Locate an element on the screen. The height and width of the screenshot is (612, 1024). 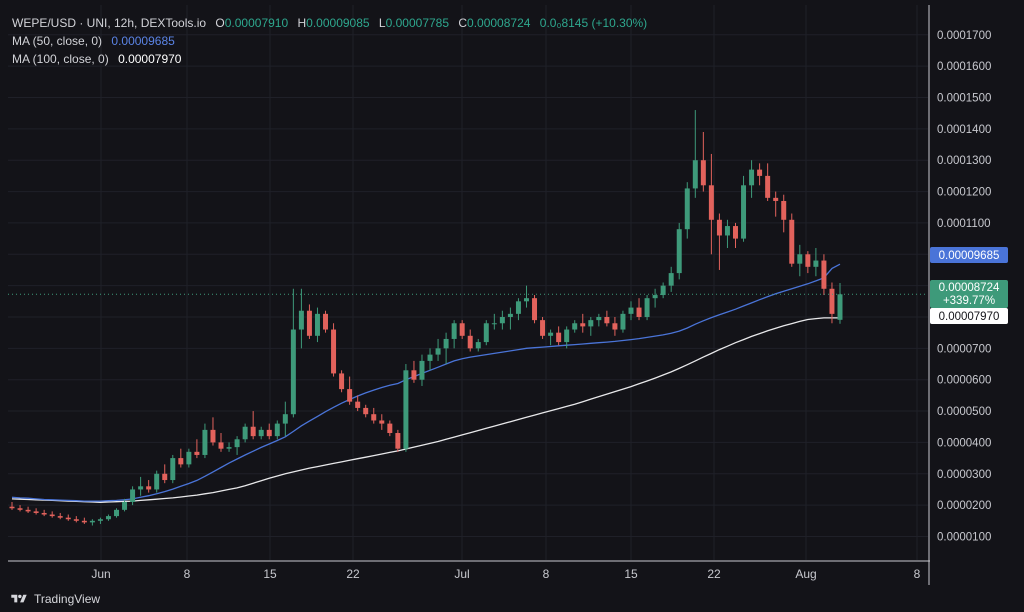
x-tick-label: 15 is located at coordinates (631, 574).